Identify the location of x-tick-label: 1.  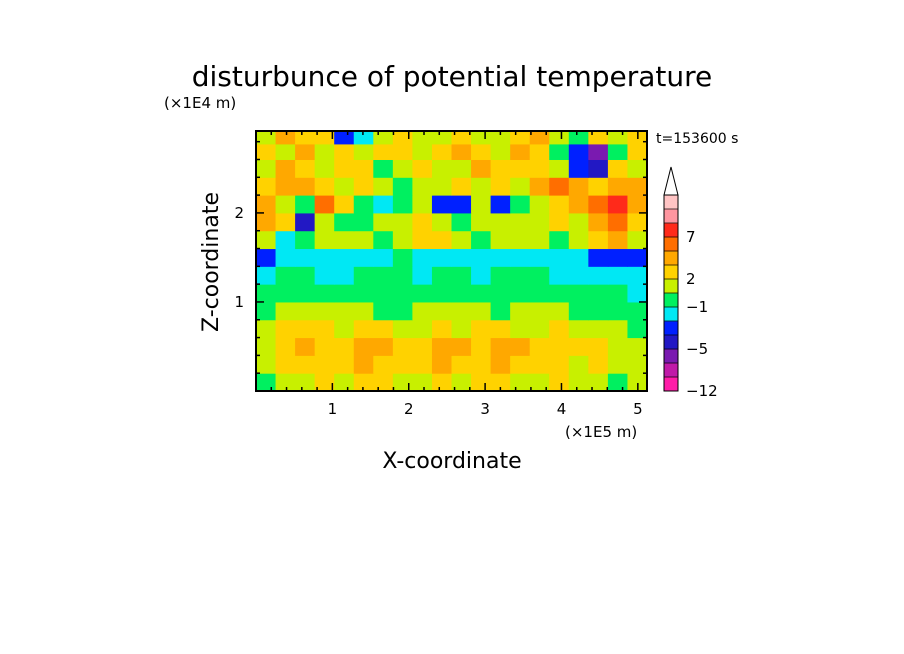
(333, 409).